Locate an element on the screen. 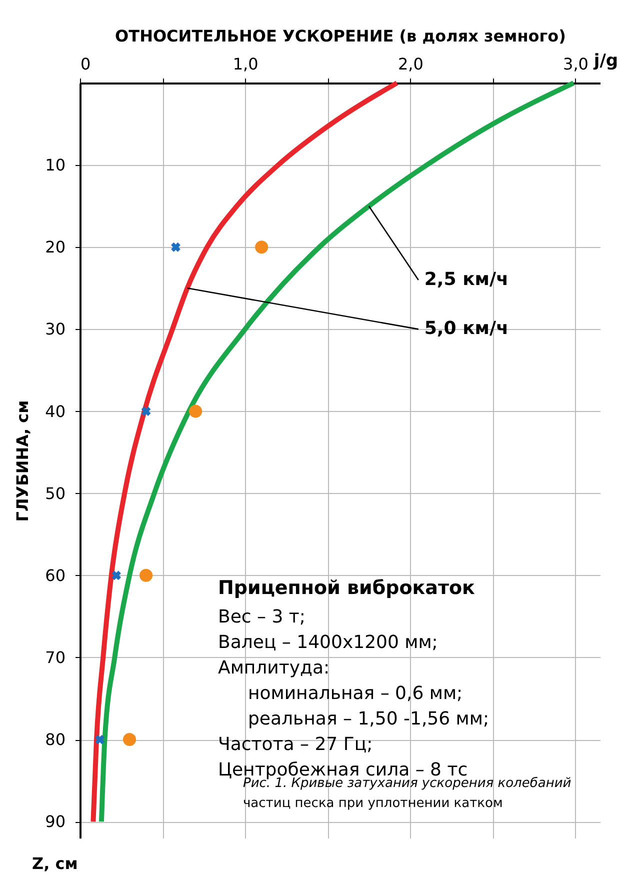 The width and height of the screenshot is (627, 885). text: j/g is located at coordinates (605, 61).